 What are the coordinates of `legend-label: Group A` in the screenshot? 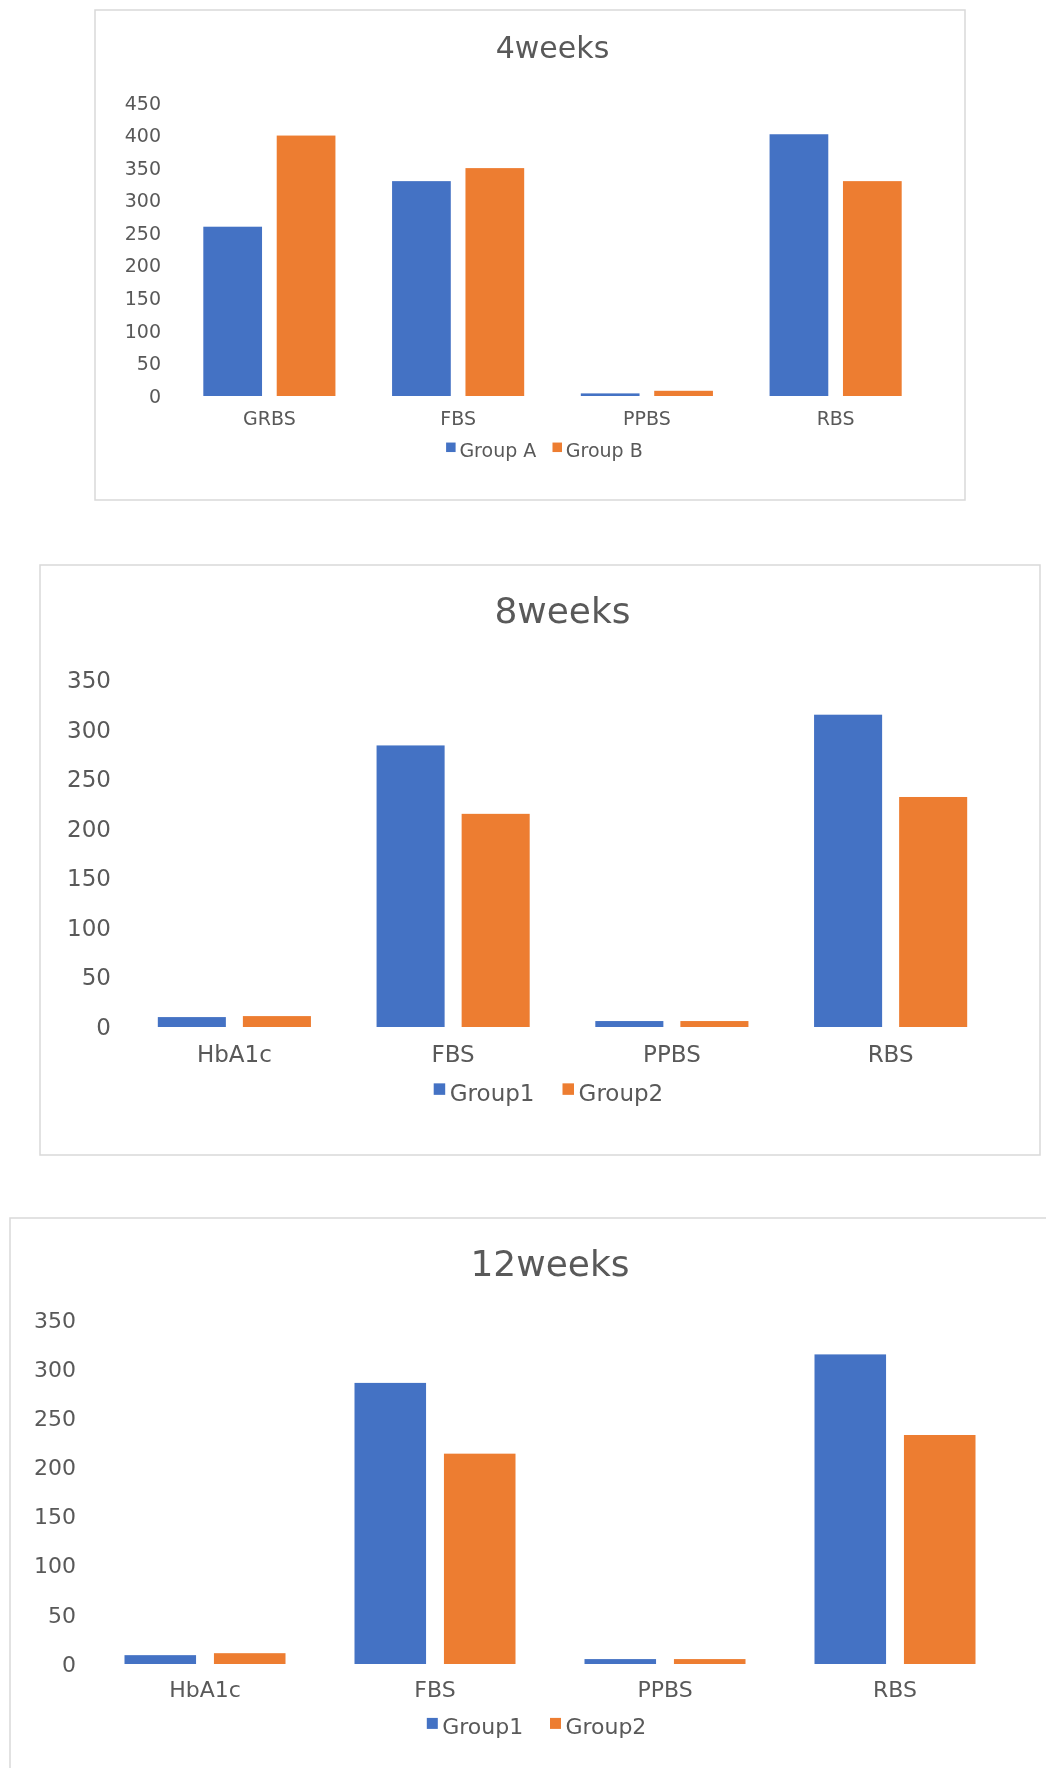 It's located at (498, 449).